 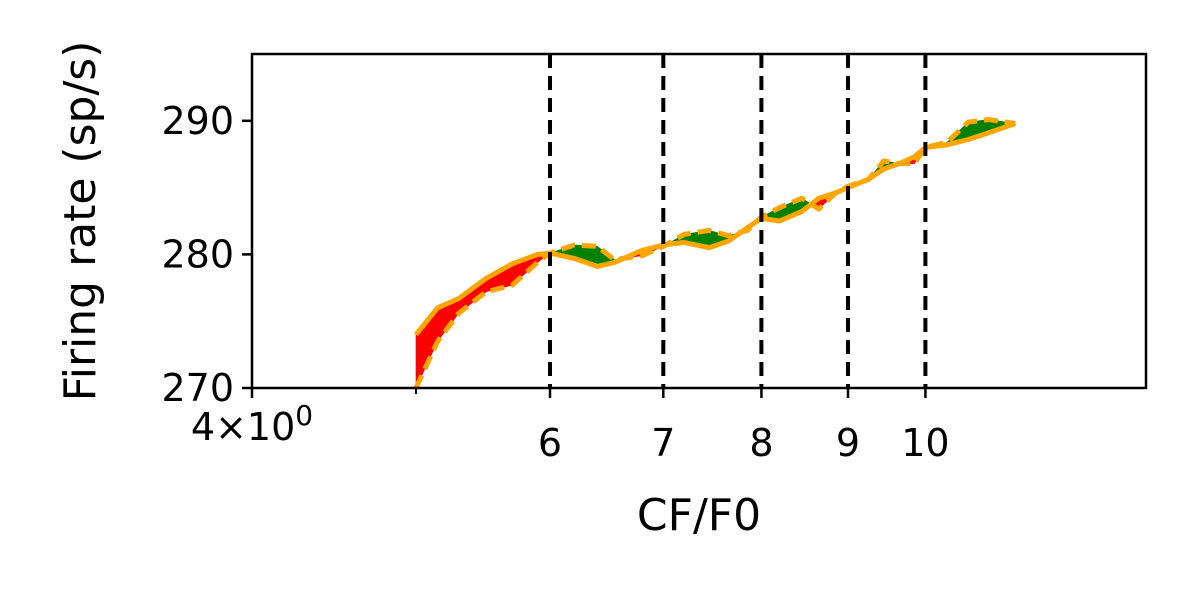 What do you see at coordinates (848, 443) in the screenshot?
I see `x-tick-label: 9` at bounding box center [848, 443].